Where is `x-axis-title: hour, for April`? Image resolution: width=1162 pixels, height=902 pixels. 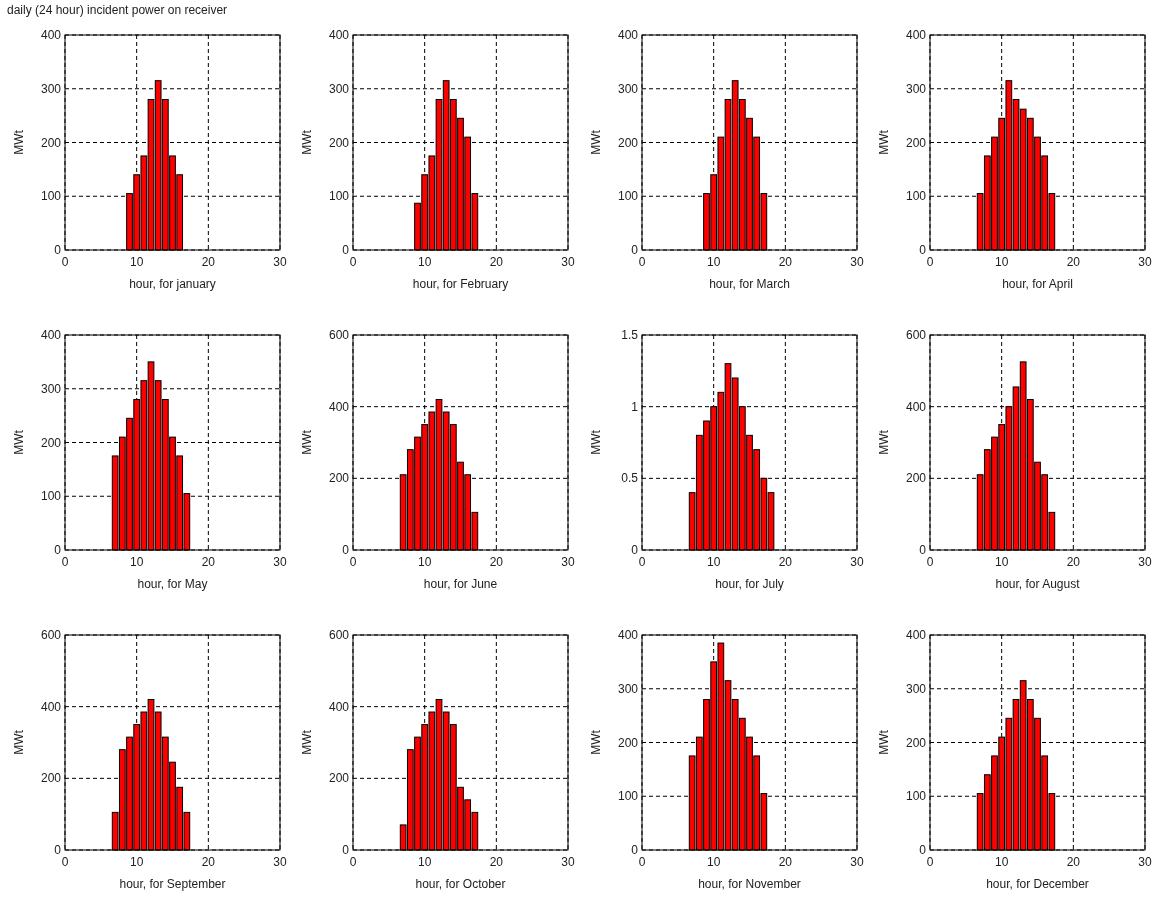 x-axis-title: hour, for April is located at coordinates (1037, 284).